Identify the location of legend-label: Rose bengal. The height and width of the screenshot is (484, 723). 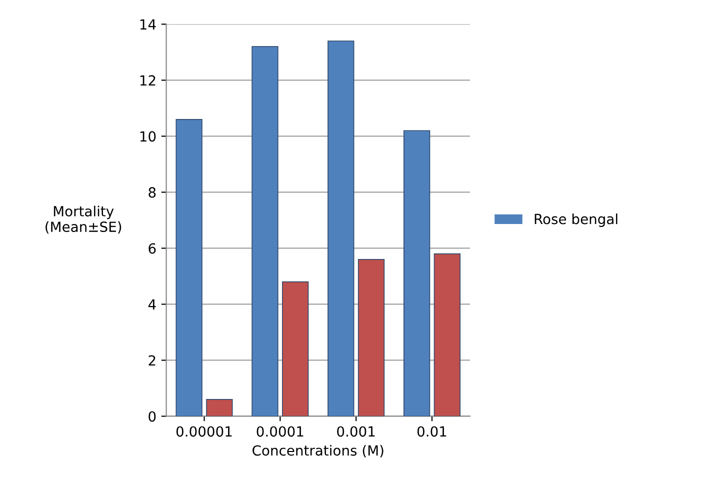
(576, 220).